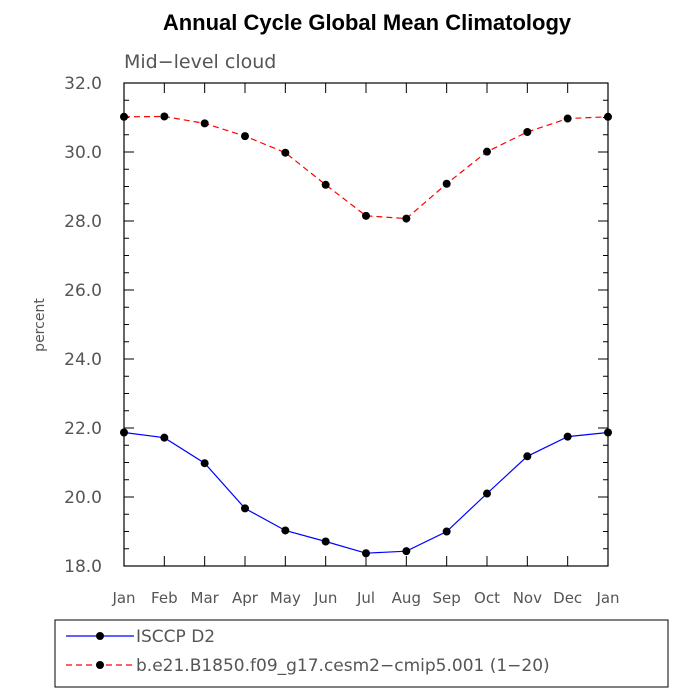  Describe the element at coordinates (40, 325) in the screenshot. I see `y-axis-label: percent` at that location.